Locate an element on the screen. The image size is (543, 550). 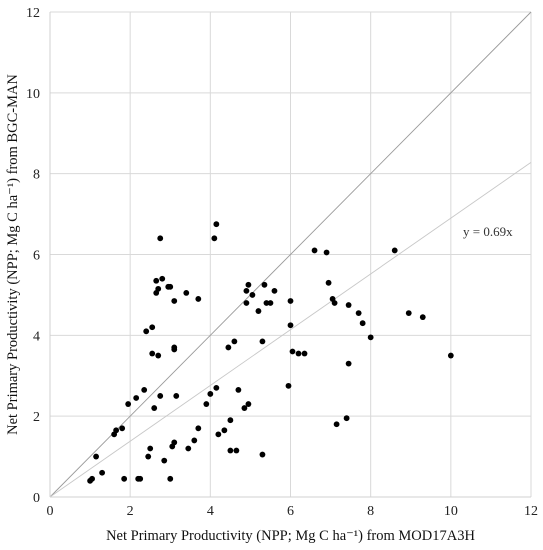
x-tick-label: 0 is located at coordinates (50, 511).